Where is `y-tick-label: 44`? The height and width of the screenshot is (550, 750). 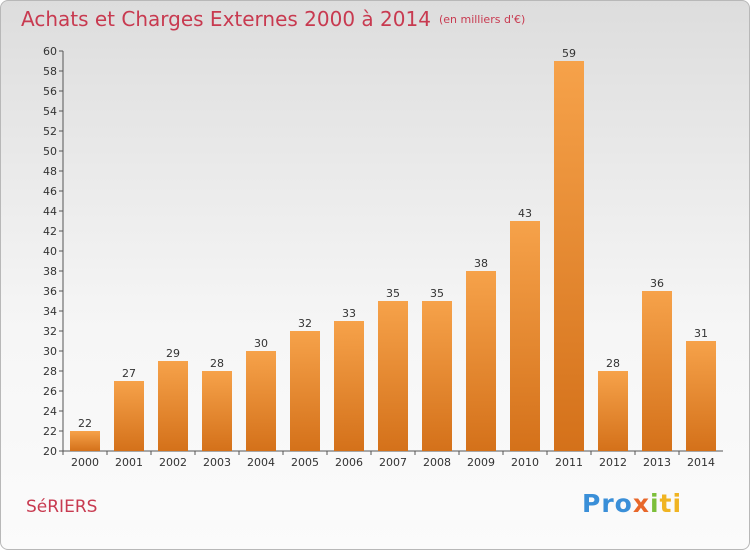
y-tick-label: 44 is located at coordinates (50, 211).